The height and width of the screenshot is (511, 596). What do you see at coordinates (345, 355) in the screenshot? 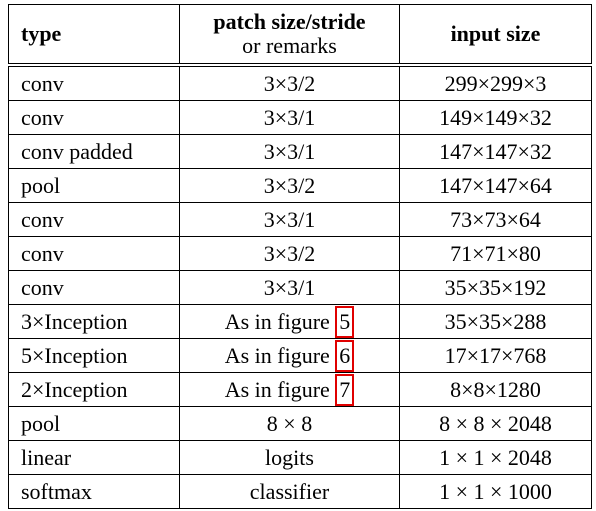
I see `figure-ref: 6` at bounding box center [345, 355].